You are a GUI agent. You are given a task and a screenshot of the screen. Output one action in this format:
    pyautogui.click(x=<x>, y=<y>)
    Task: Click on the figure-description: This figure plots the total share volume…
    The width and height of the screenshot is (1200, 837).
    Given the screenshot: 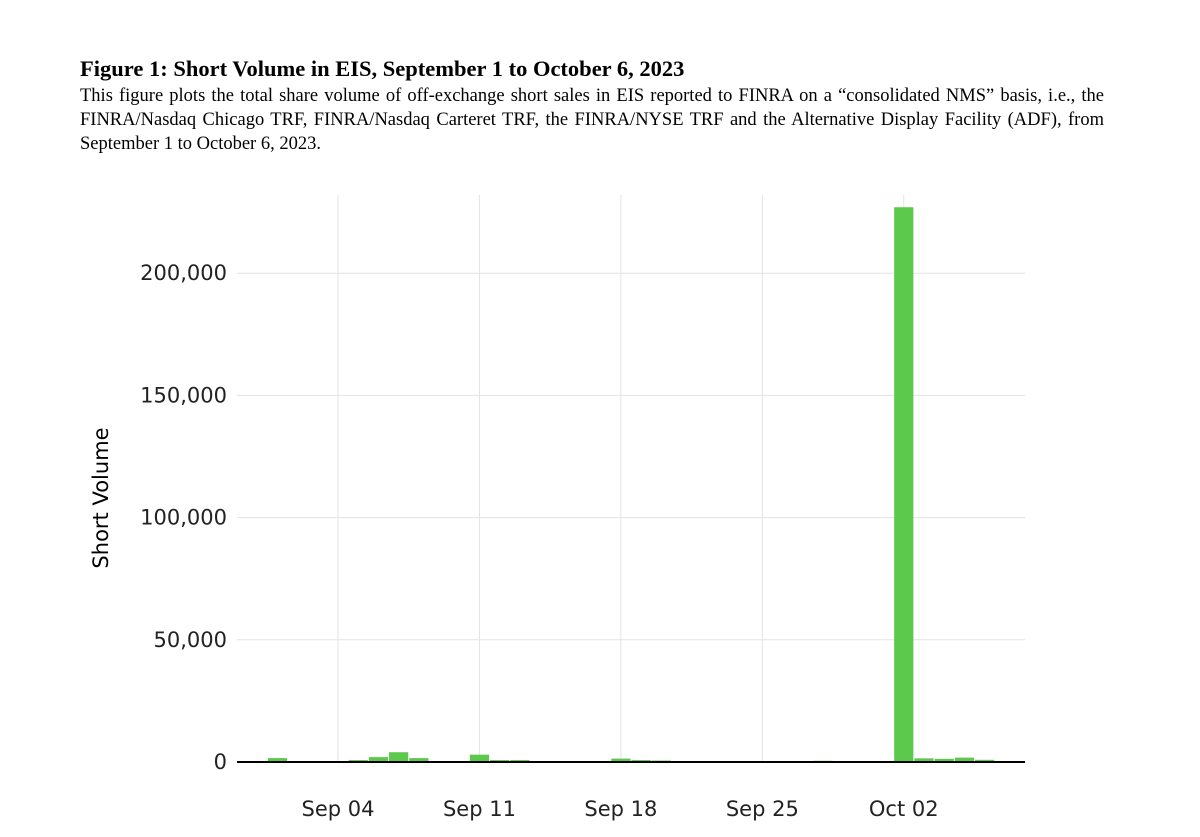 What is the action you would take?
    pyautogui.click(x=592, y=120)
    